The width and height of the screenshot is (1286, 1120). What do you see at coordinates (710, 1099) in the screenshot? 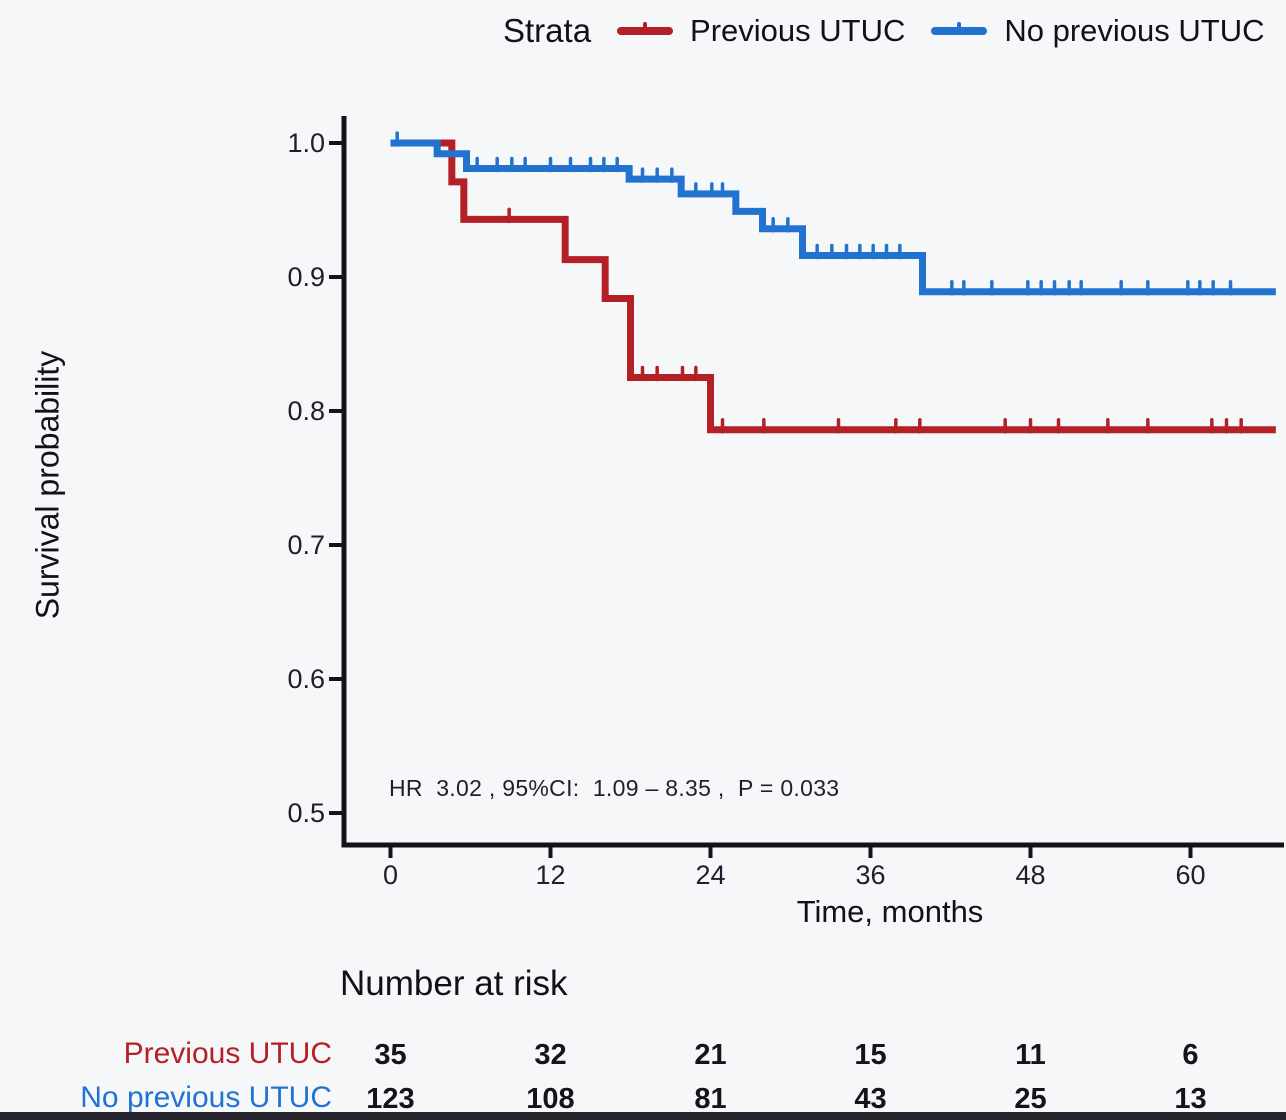
I see `risk-count: 81` at bounding box center [710, 1099].